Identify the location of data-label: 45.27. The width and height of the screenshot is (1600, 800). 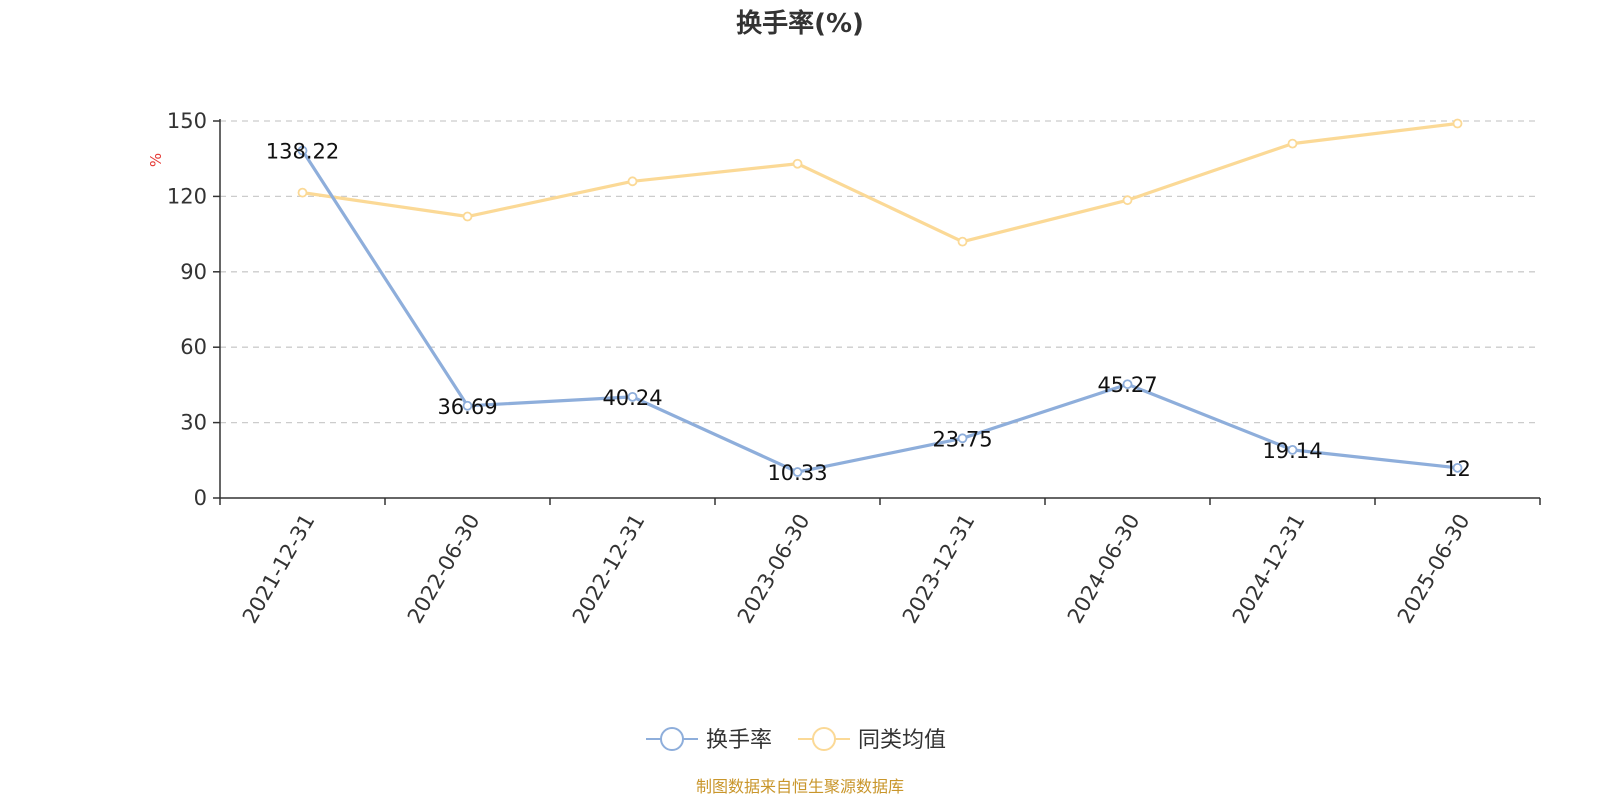
(1127, 385).